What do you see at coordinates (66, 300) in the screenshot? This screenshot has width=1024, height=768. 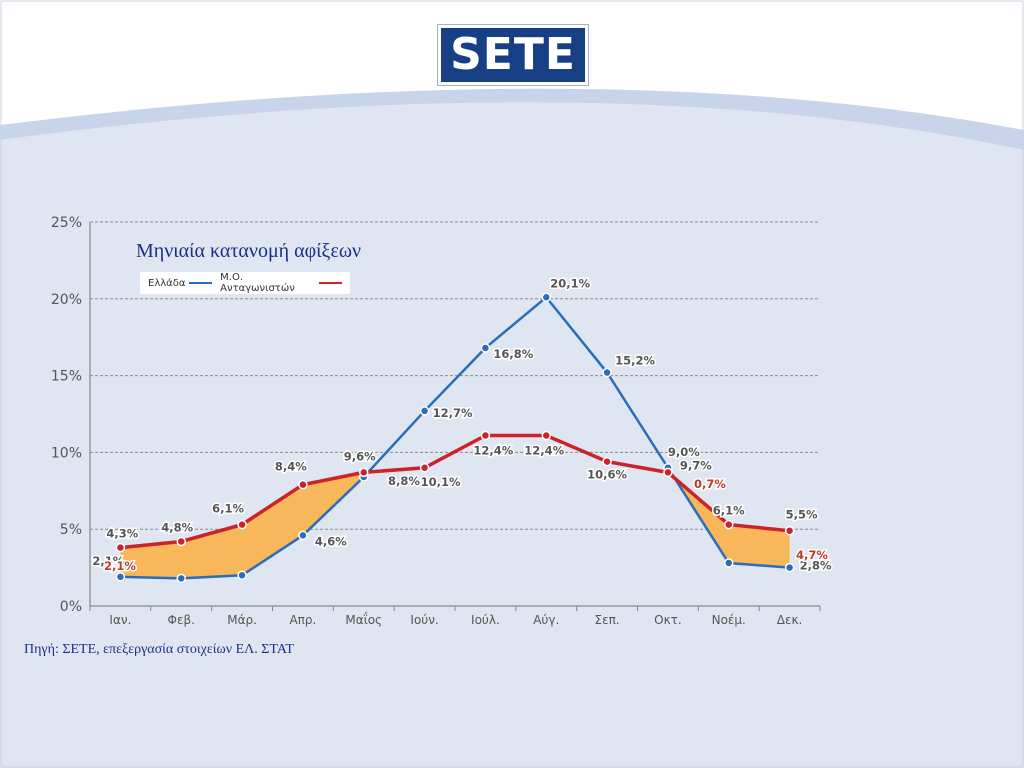 I see `y-tick-label: 20%` at bounding box center [66, 300].